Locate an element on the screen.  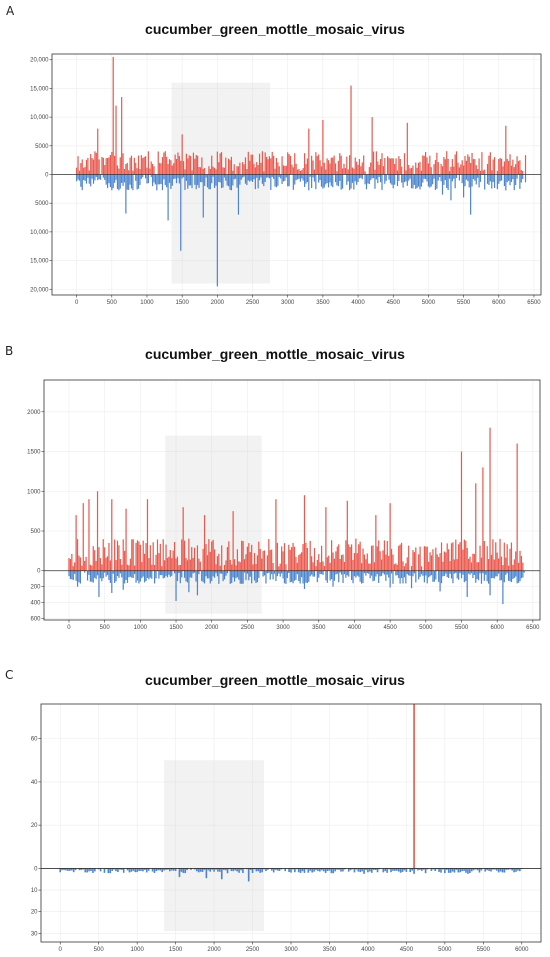
y-tick-label: 0 is located at coordinates (36, 869).